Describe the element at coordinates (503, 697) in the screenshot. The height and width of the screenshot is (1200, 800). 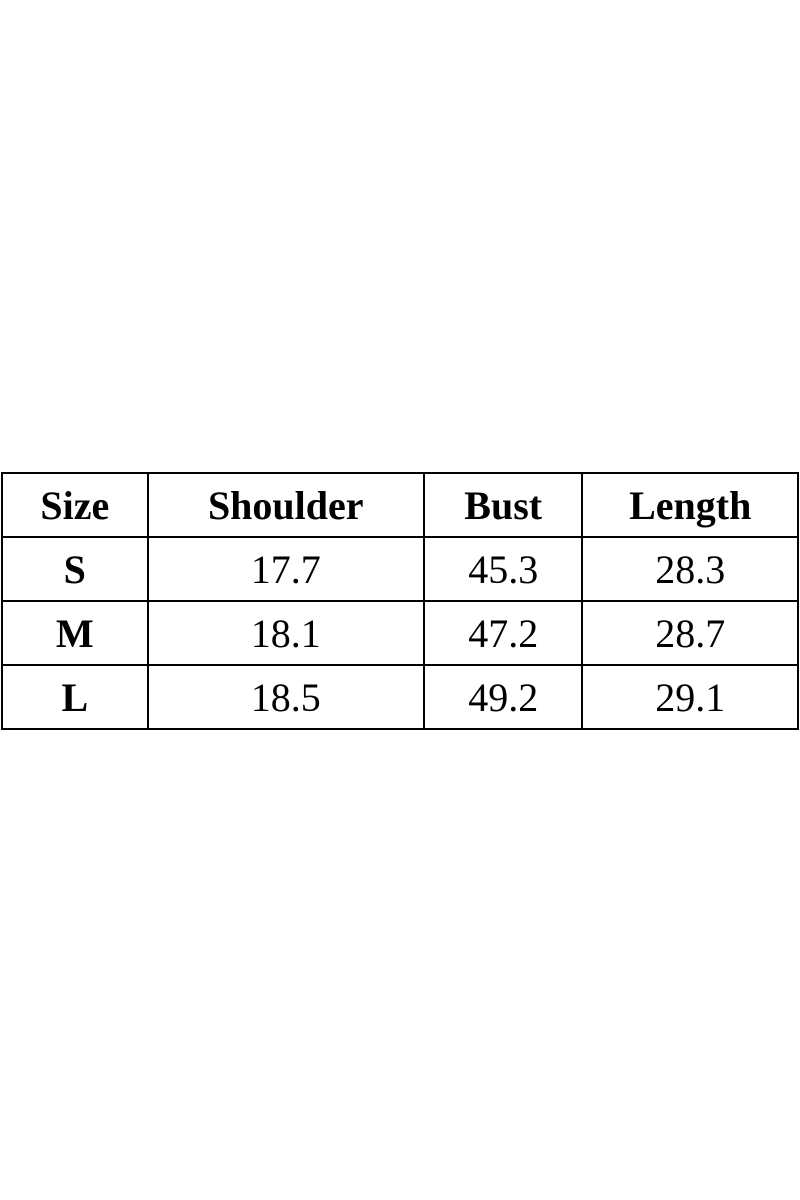
I see `bust-cell: 49.2` at that location.